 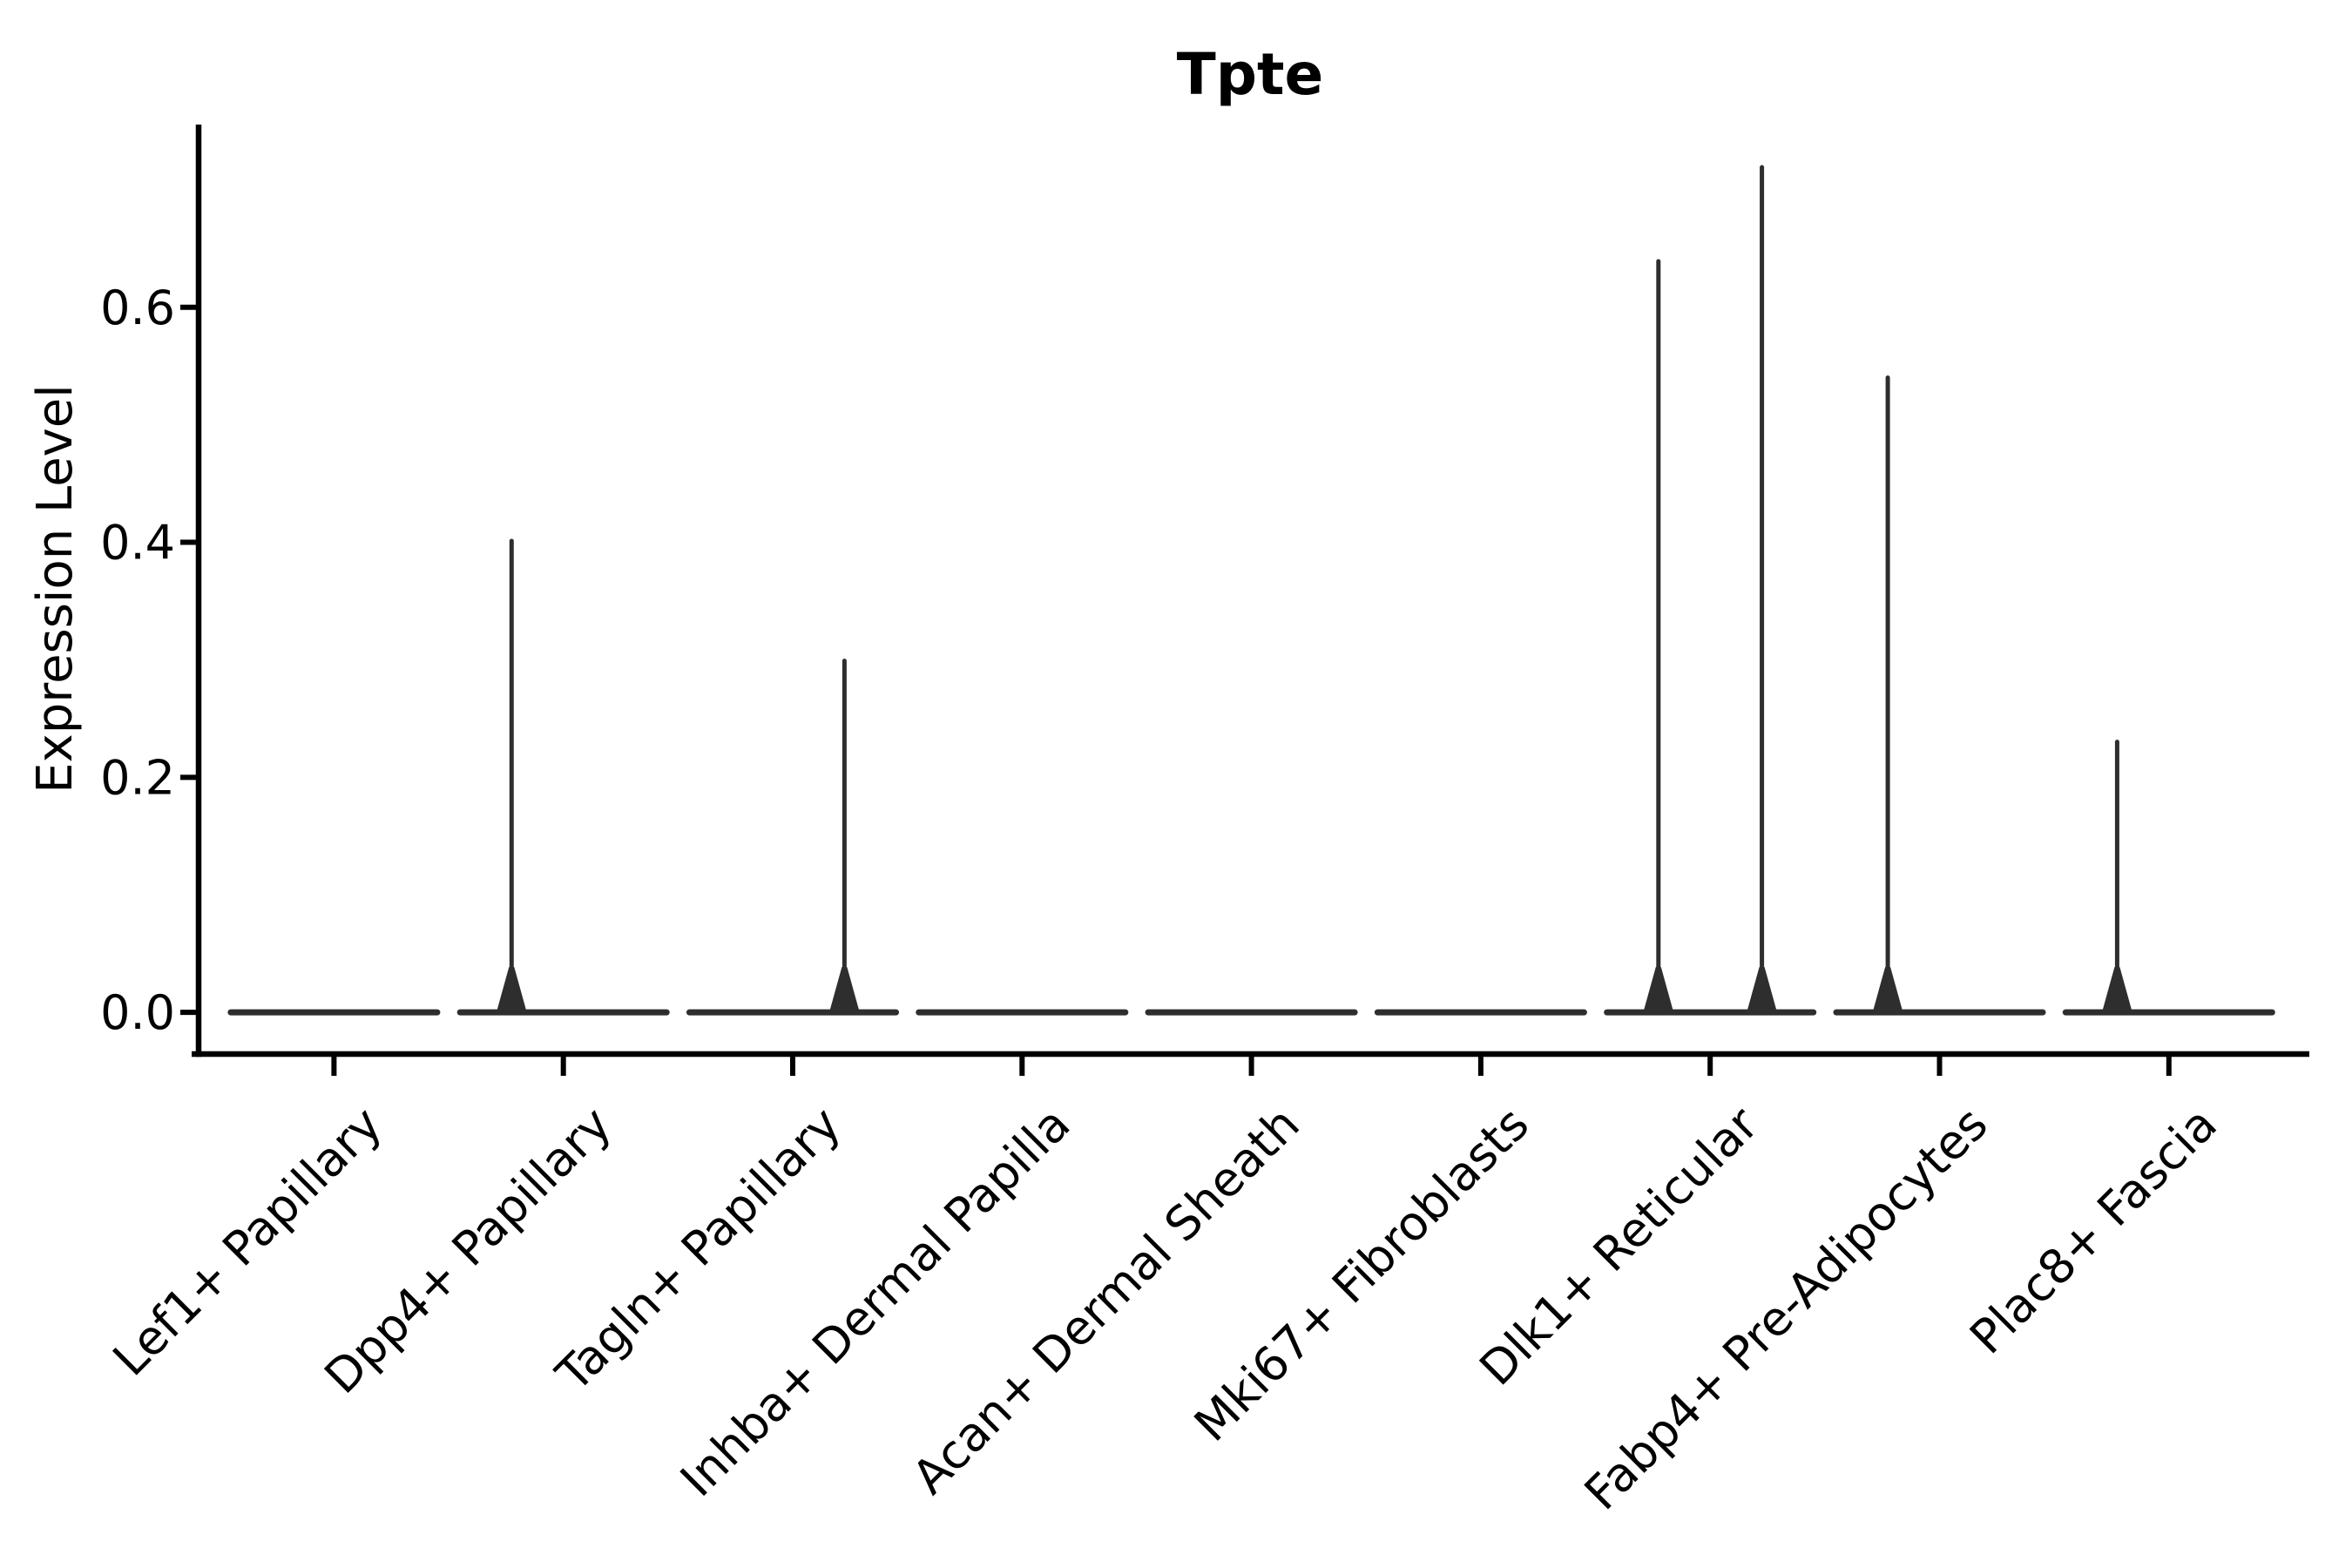 I want to click on chart-title: Tpte, so click(x=1250, y=74).